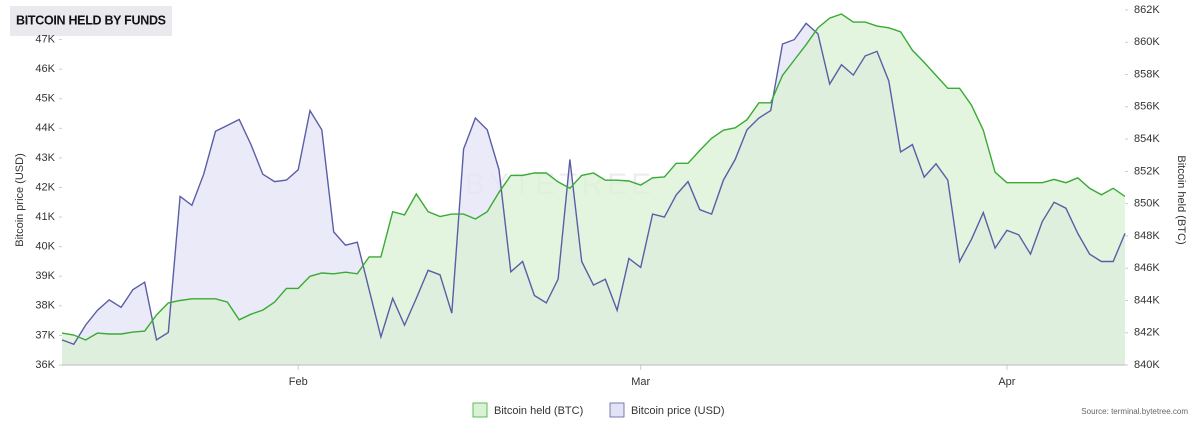  Describe the element at coordinates (1147, 171) in the screenshot. I see `y2-tick-label: 852K` at that location.